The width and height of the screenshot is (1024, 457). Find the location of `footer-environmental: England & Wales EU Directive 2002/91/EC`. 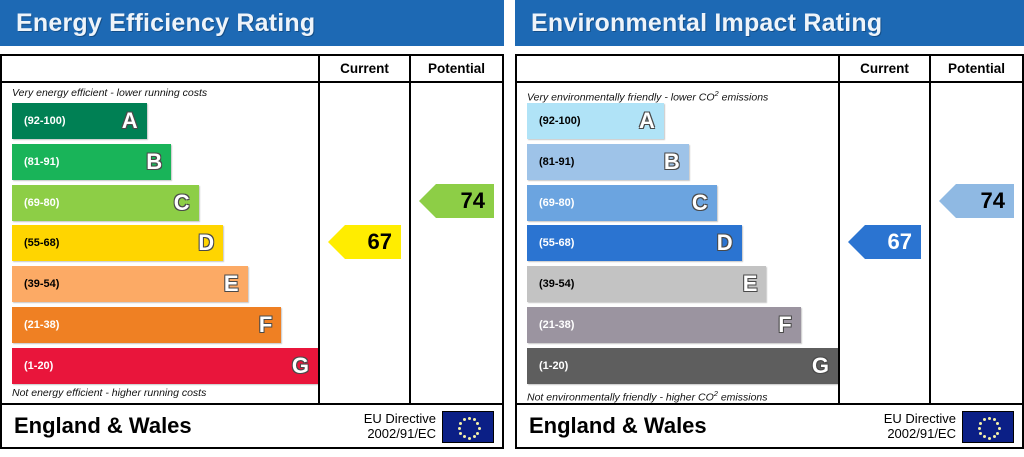

footer-environmental: England & Wales EU Directive 2002/91/EC is located at coordinates (769, 426).